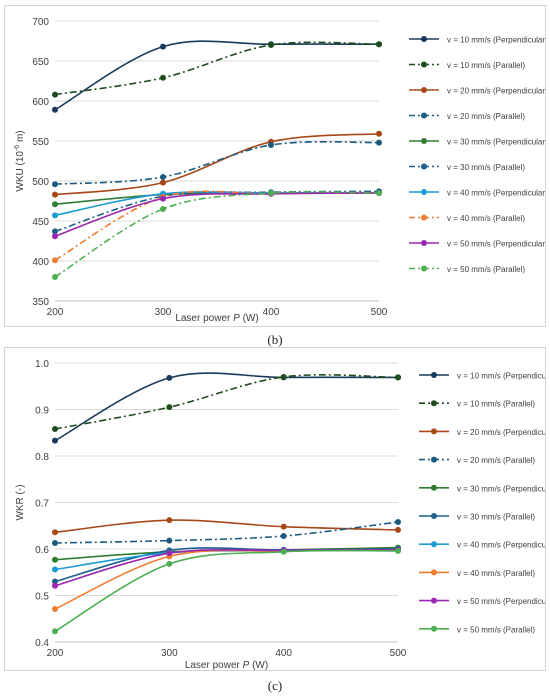  Describe the element at coordinates (275, 339) in the screenshot. I see `caption-b: (b)` at that location.